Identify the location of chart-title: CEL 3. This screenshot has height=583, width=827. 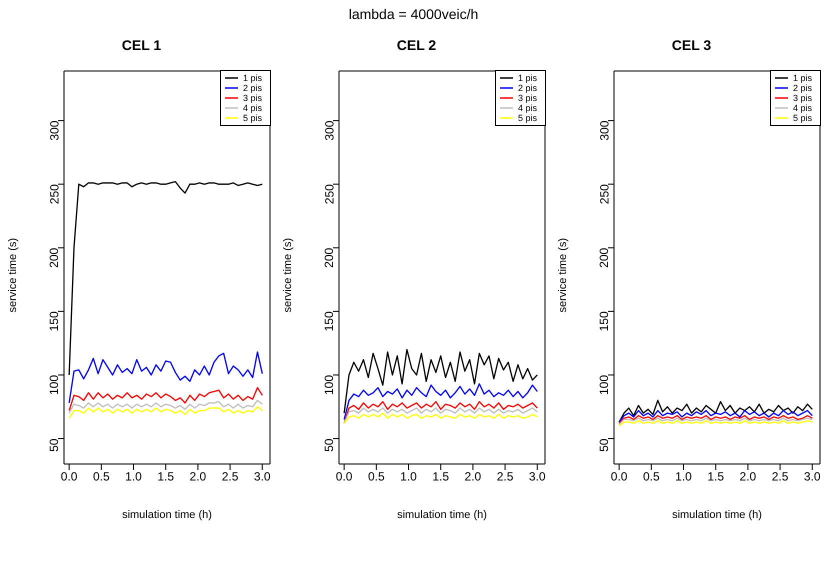
(691, 45).